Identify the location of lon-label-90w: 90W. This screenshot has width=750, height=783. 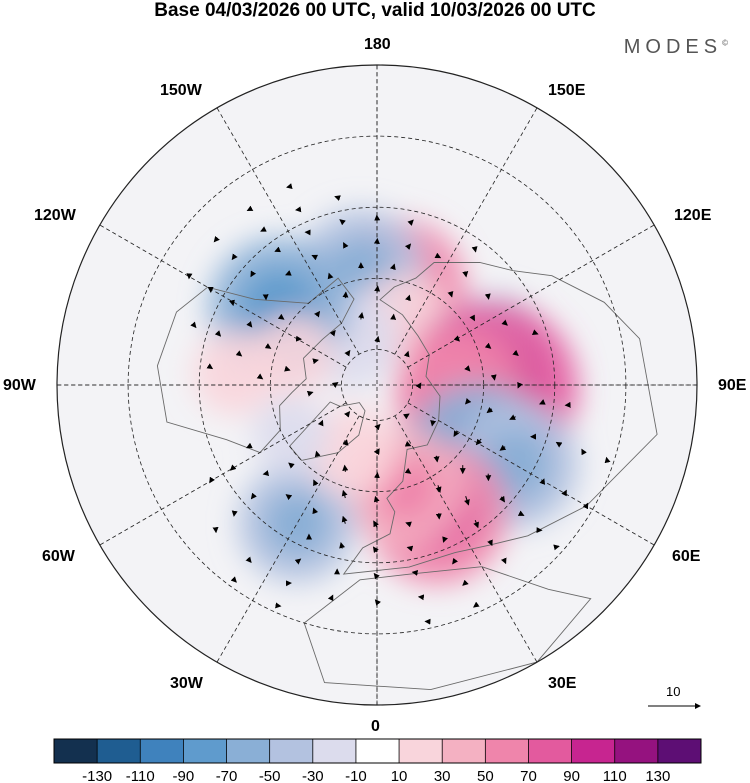
(19, 385).